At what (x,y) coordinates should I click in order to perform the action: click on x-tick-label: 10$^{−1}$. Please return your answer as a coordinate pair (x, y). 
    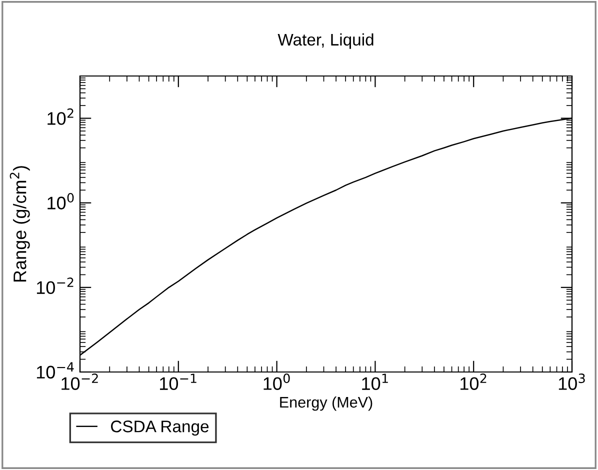
    Looking at the image, I should click on (178, 382).